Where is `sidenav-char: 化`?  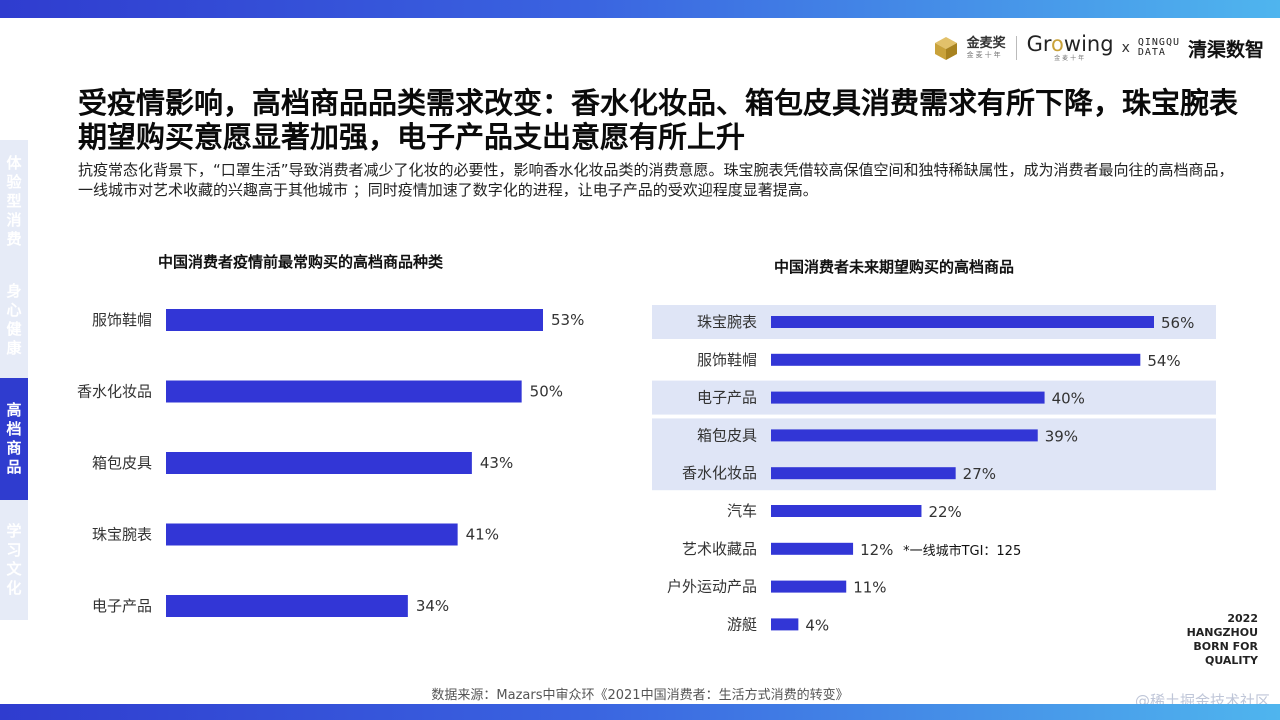 sidenav-char: 化 is located at coordinates (14, 588).